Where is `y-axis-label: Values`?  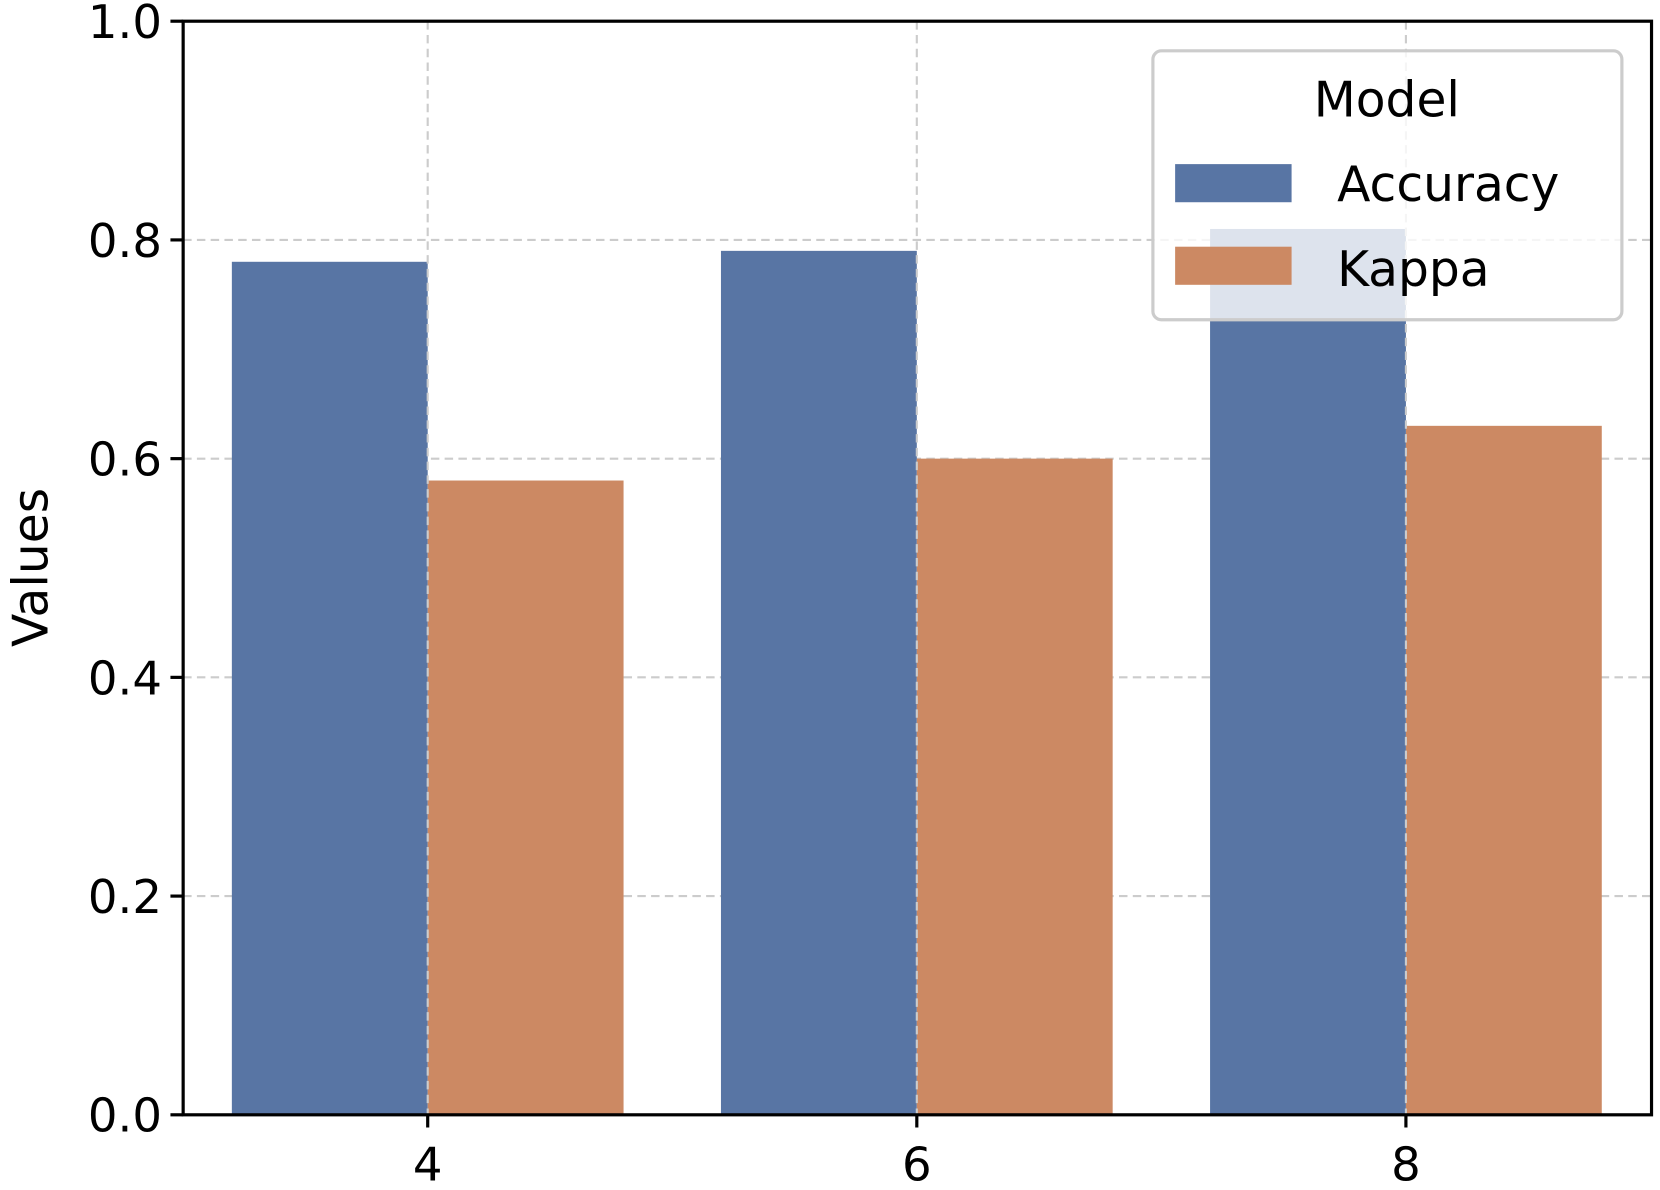
y-axis-label: Values is located at coordinates (32, 567).